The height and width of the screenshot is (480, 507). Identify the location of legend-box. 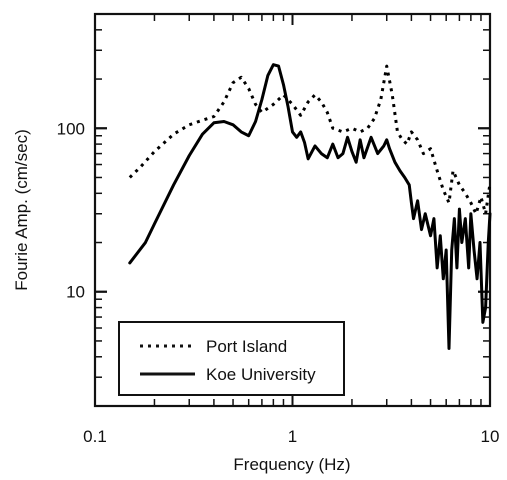
(231, 358).